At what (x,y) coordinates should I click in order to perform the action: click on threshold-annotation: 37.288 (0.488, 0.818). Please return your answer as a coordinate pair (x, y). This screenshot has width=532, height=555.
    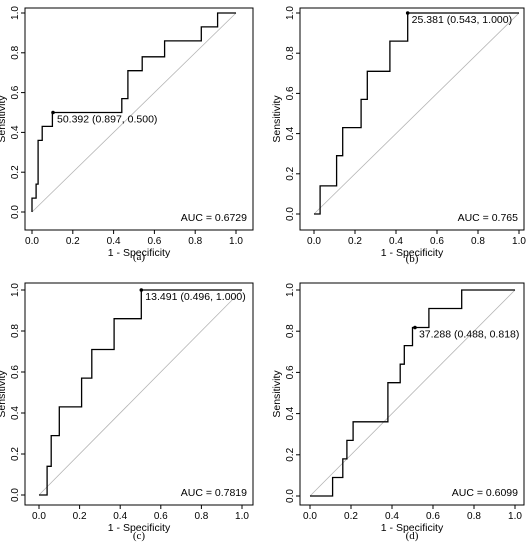
    Looking at the image, I should click on (469, 334).